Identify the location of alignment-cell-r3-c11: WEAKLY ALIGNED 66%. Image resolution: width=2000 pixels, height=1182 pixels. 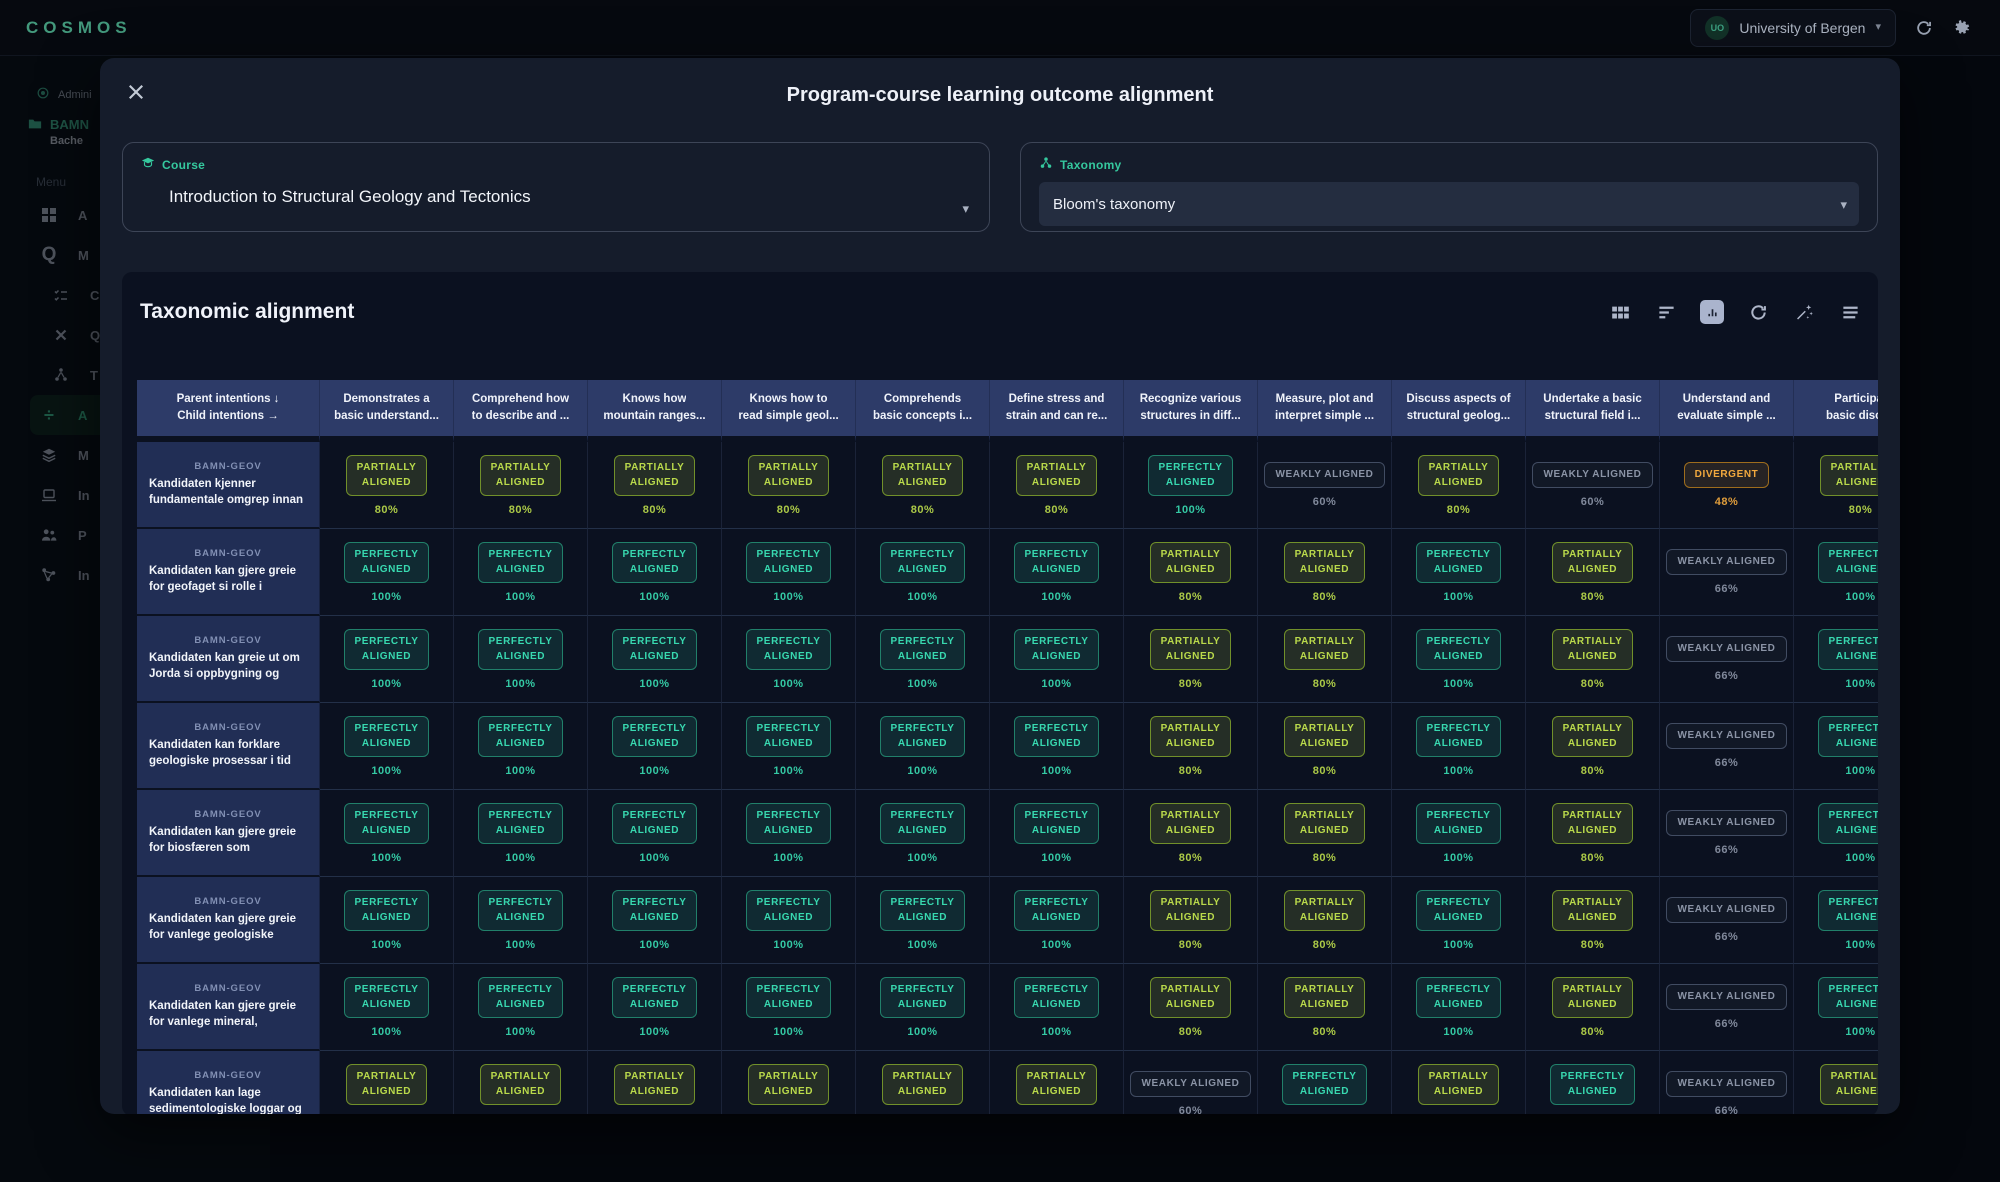
(1727, 659).